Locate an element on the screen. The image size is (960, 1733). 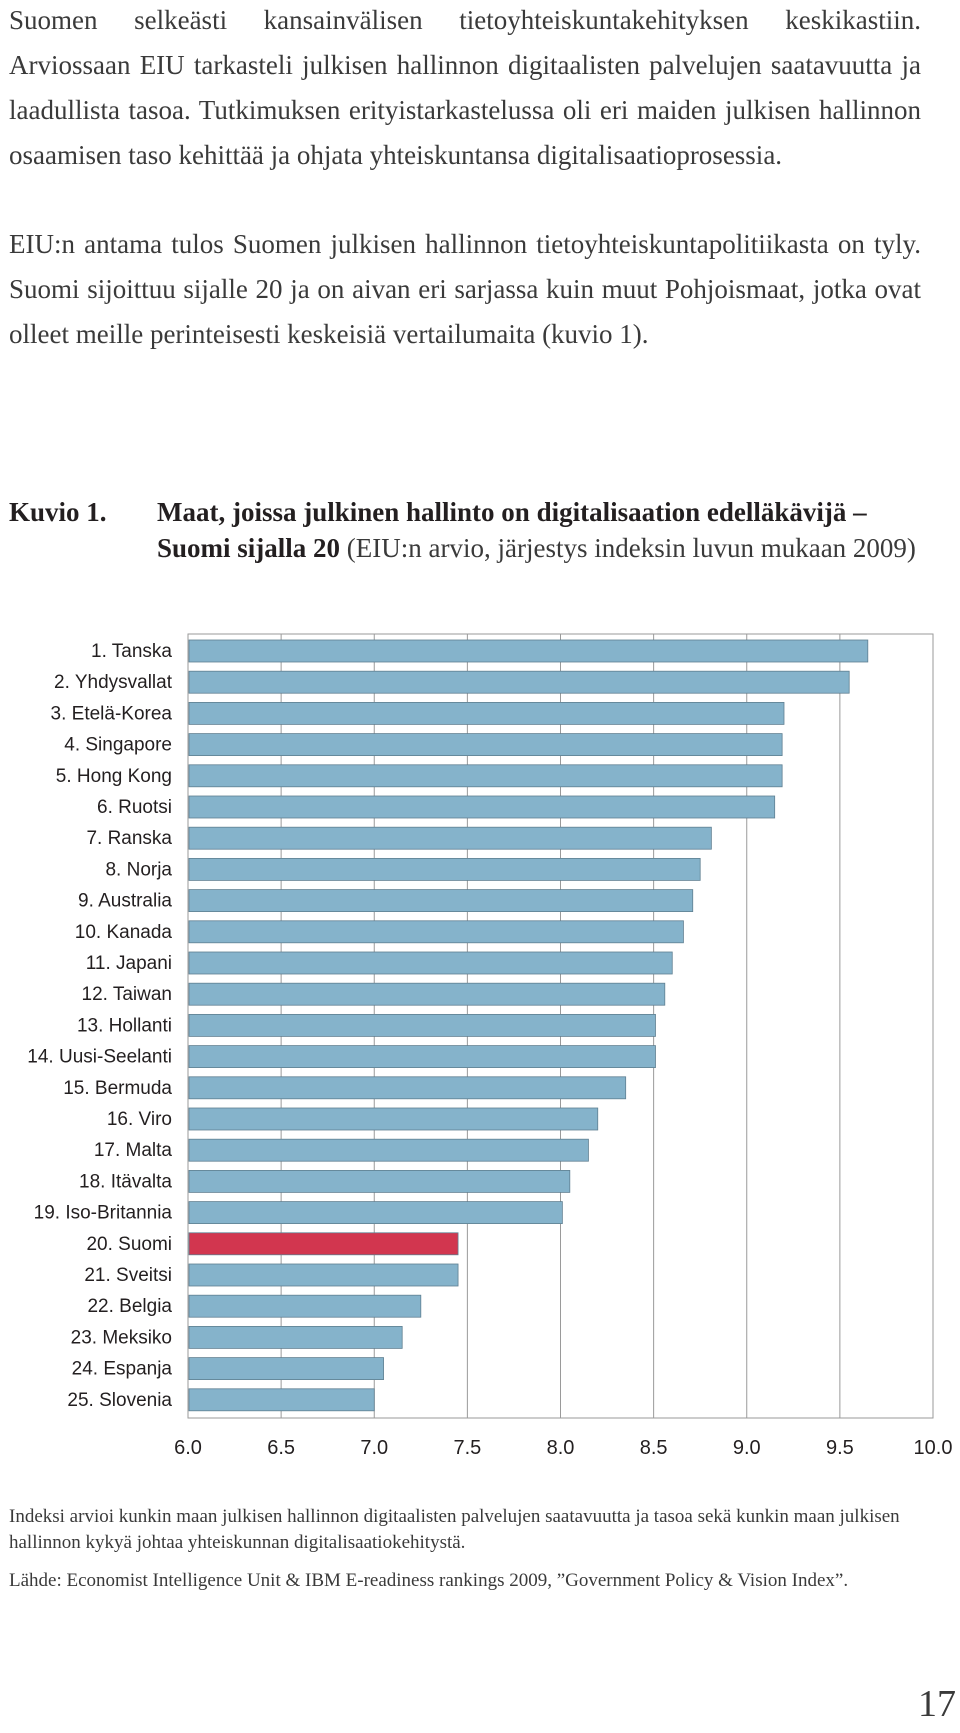
x-tick-label: 7.0 is located at coordinates (374, 1448).